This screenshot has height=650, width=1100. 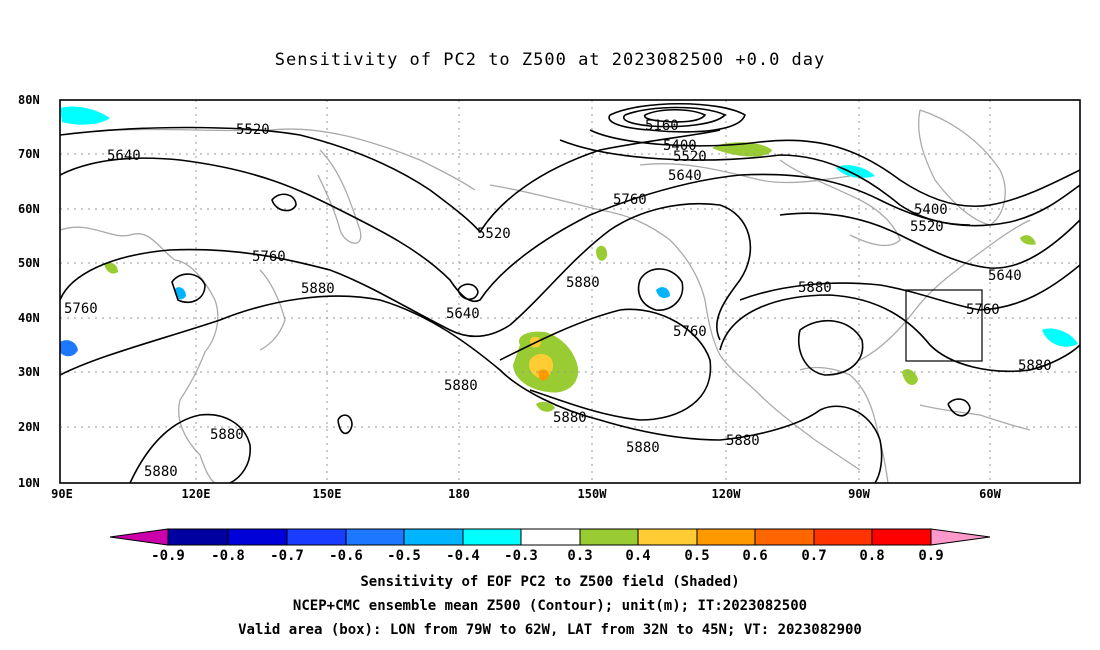 I want to click on lon-label: 90W, so click(x=859, y=494).